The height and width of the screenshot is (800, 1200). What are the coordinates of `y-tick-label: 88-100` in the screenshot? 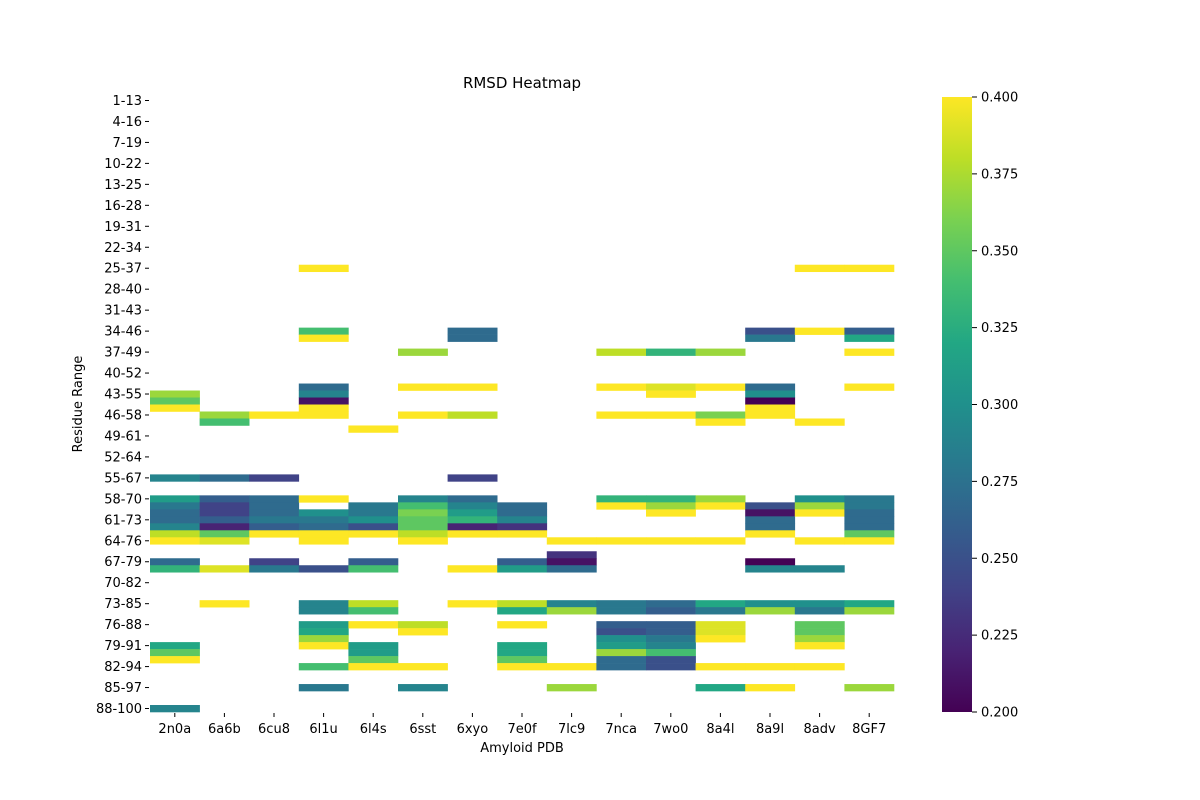 It's located at (119, 709).